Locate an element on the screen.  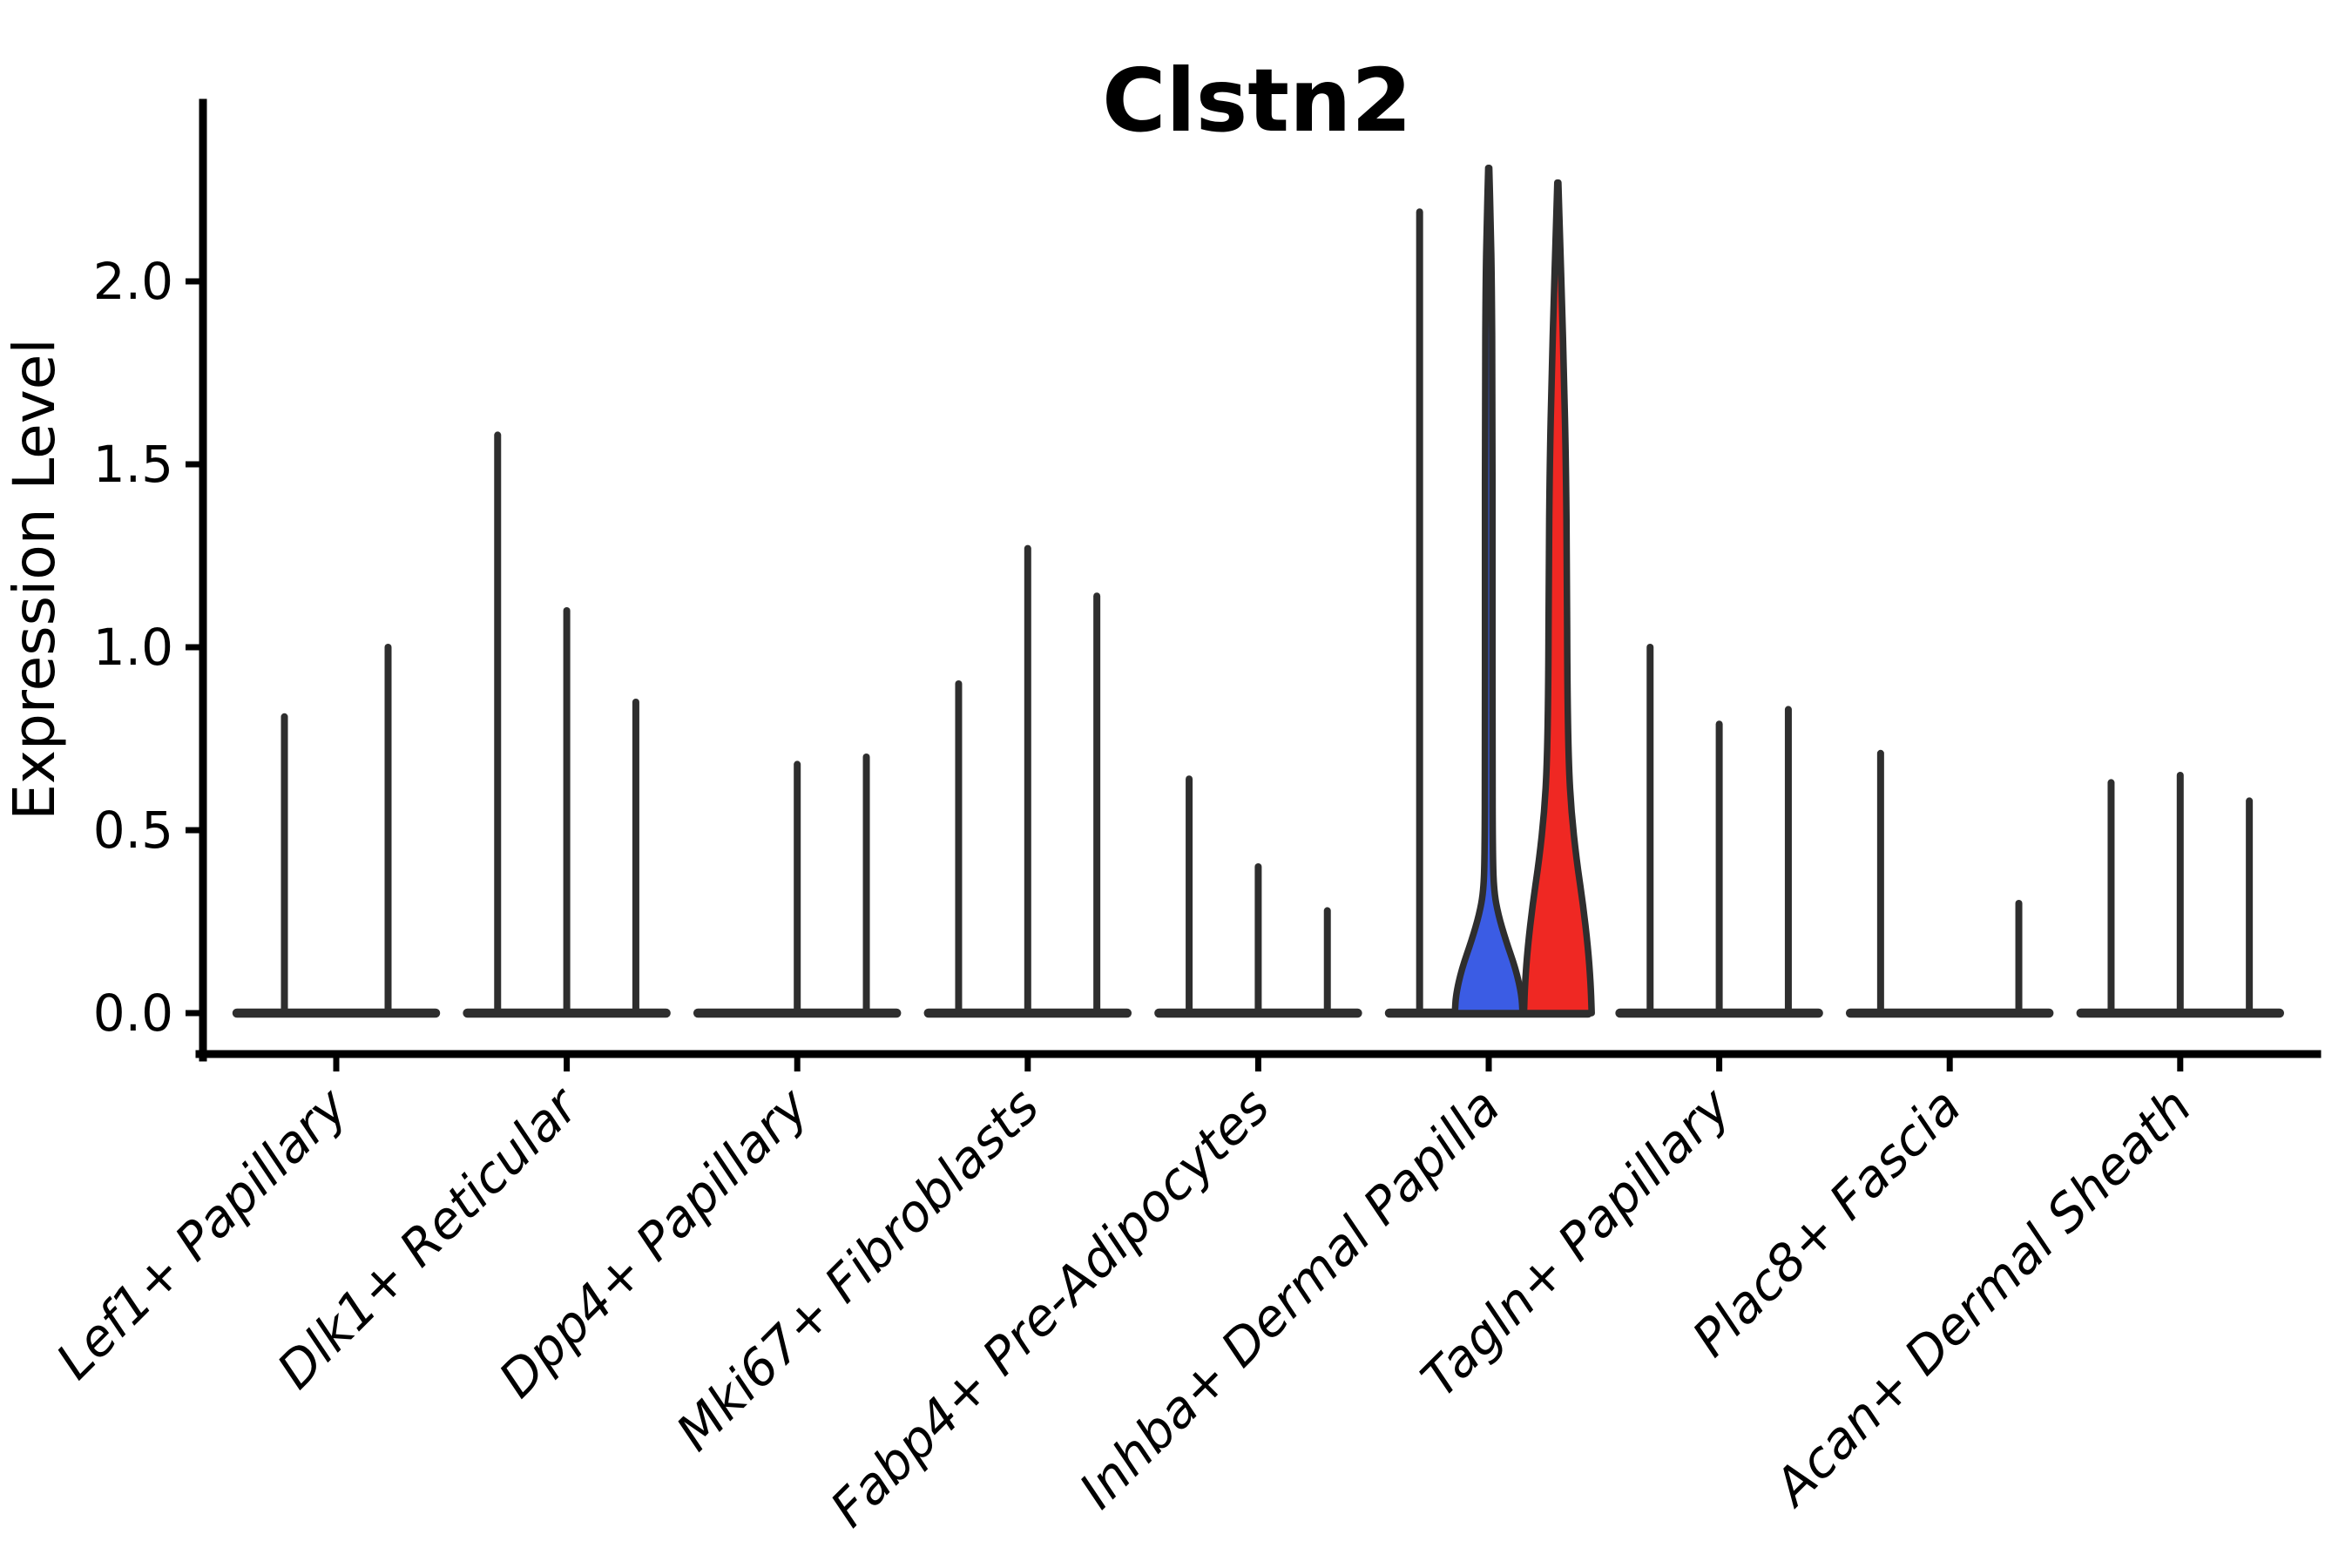
violin-red-highlight is located at coordinates (1557, 598).